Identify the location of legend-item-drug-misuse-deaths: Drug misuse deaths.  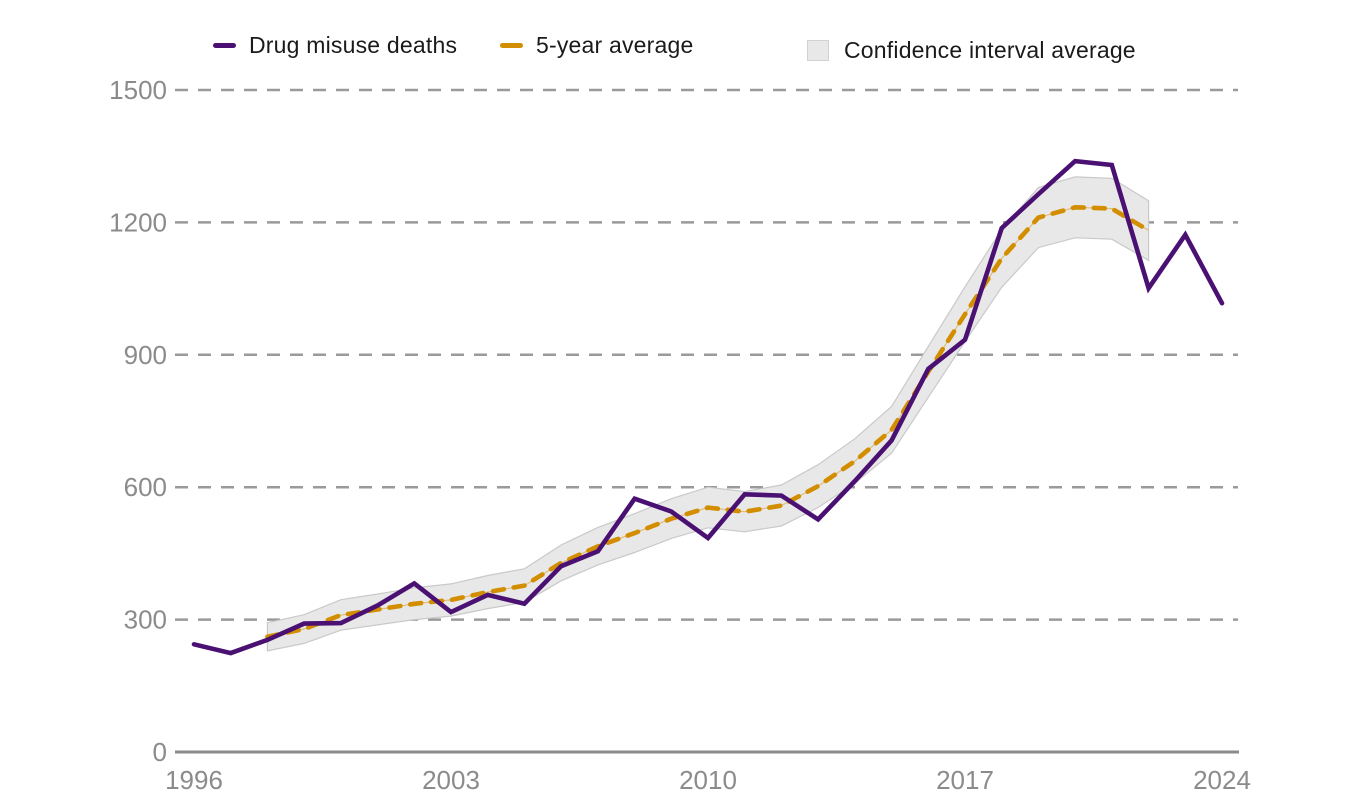
(335, 45).